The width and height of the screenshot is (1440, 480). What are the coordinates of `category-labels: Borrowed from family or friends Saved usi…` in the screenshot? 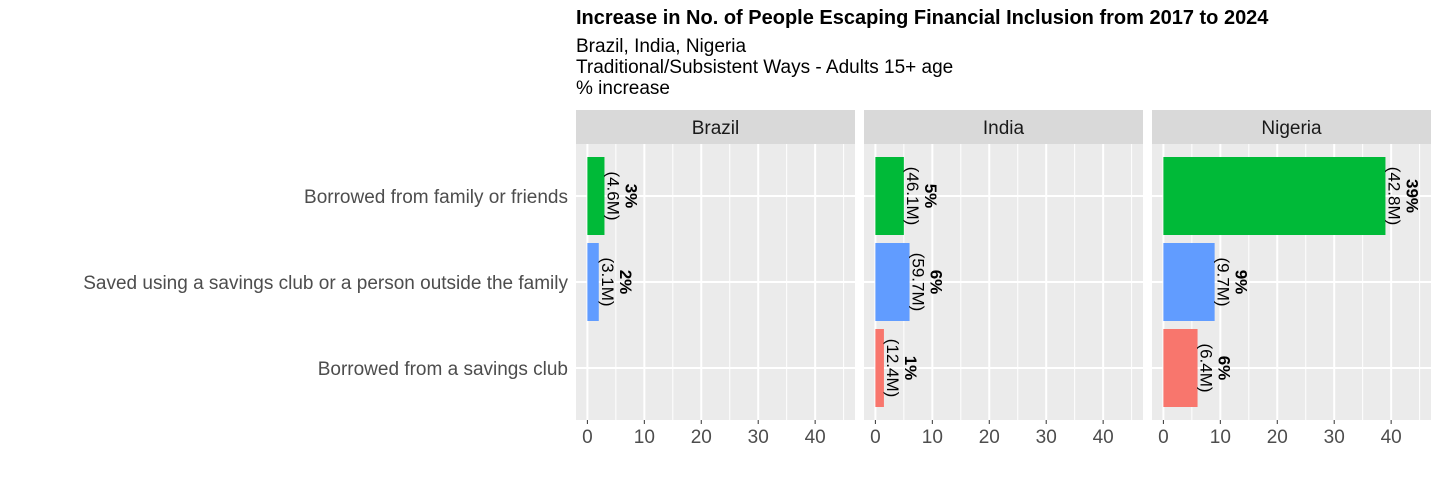 It's located at (325, 283).